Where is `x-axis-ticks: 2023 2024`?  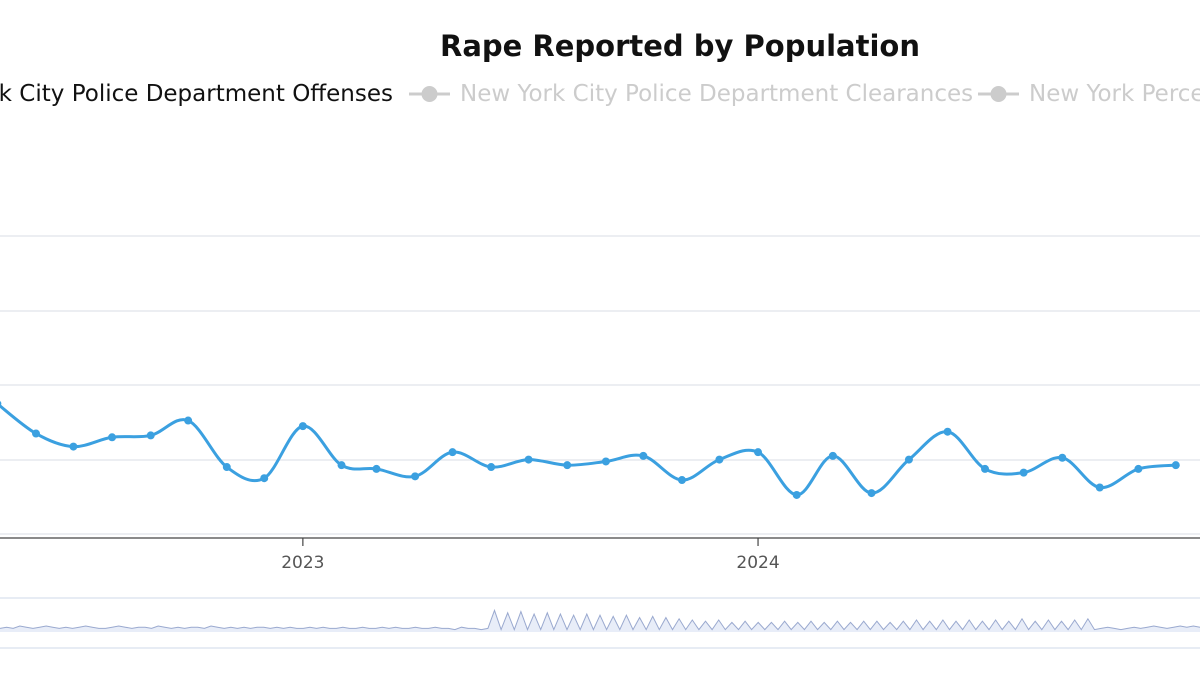
x-axis-ticks: 2023 2024 is located at coordinates (530, 555).